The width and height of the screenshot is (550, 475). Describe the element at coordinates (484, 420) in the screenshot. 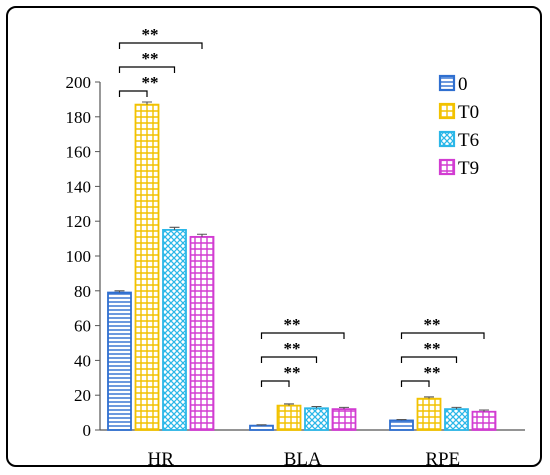

I see `bar-rpe-t9` at that location.